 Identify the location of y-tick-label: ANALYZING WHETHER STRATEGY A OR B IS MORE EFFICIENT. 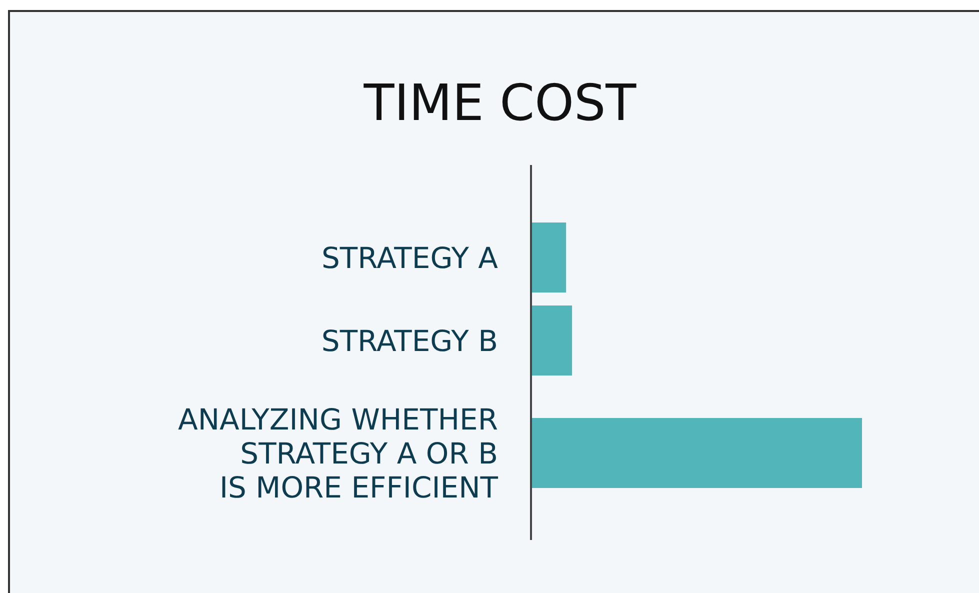
(338, 453).